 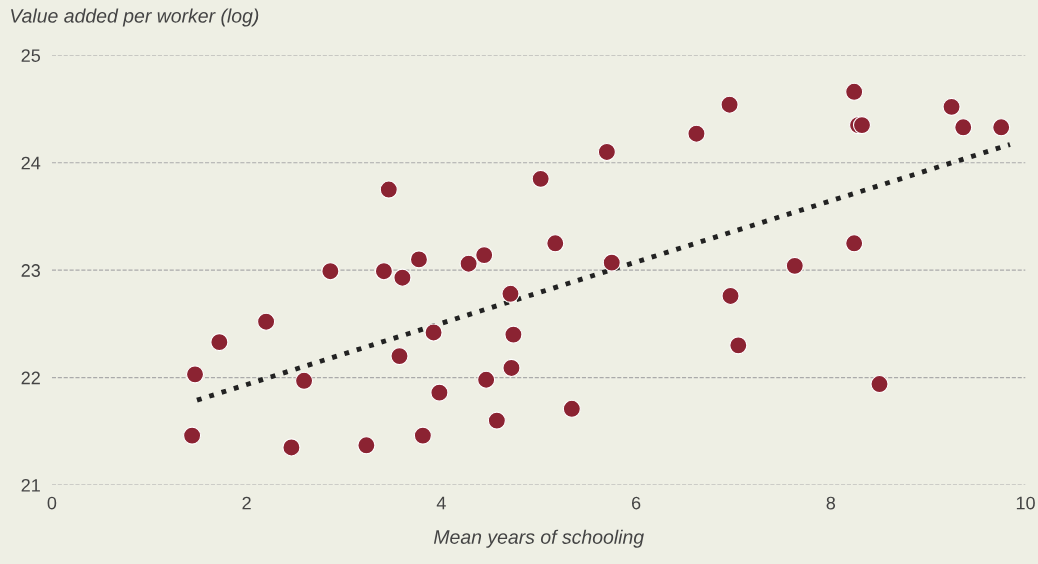 I want to click on x-tick-label: 6, so click(x=636, y=503).